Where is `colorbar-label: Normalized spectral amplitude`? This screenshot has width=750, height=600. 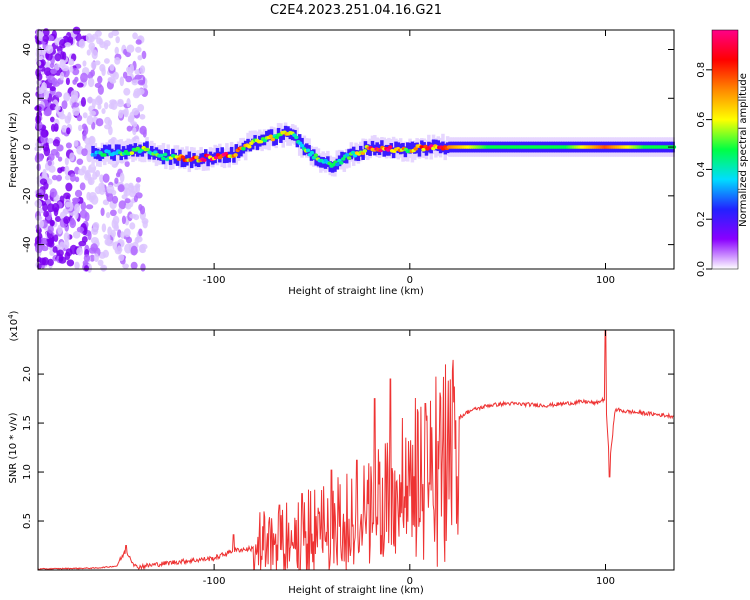 colorbar-label: Normalized spectral amplitude is located at coordinates (743, 150).